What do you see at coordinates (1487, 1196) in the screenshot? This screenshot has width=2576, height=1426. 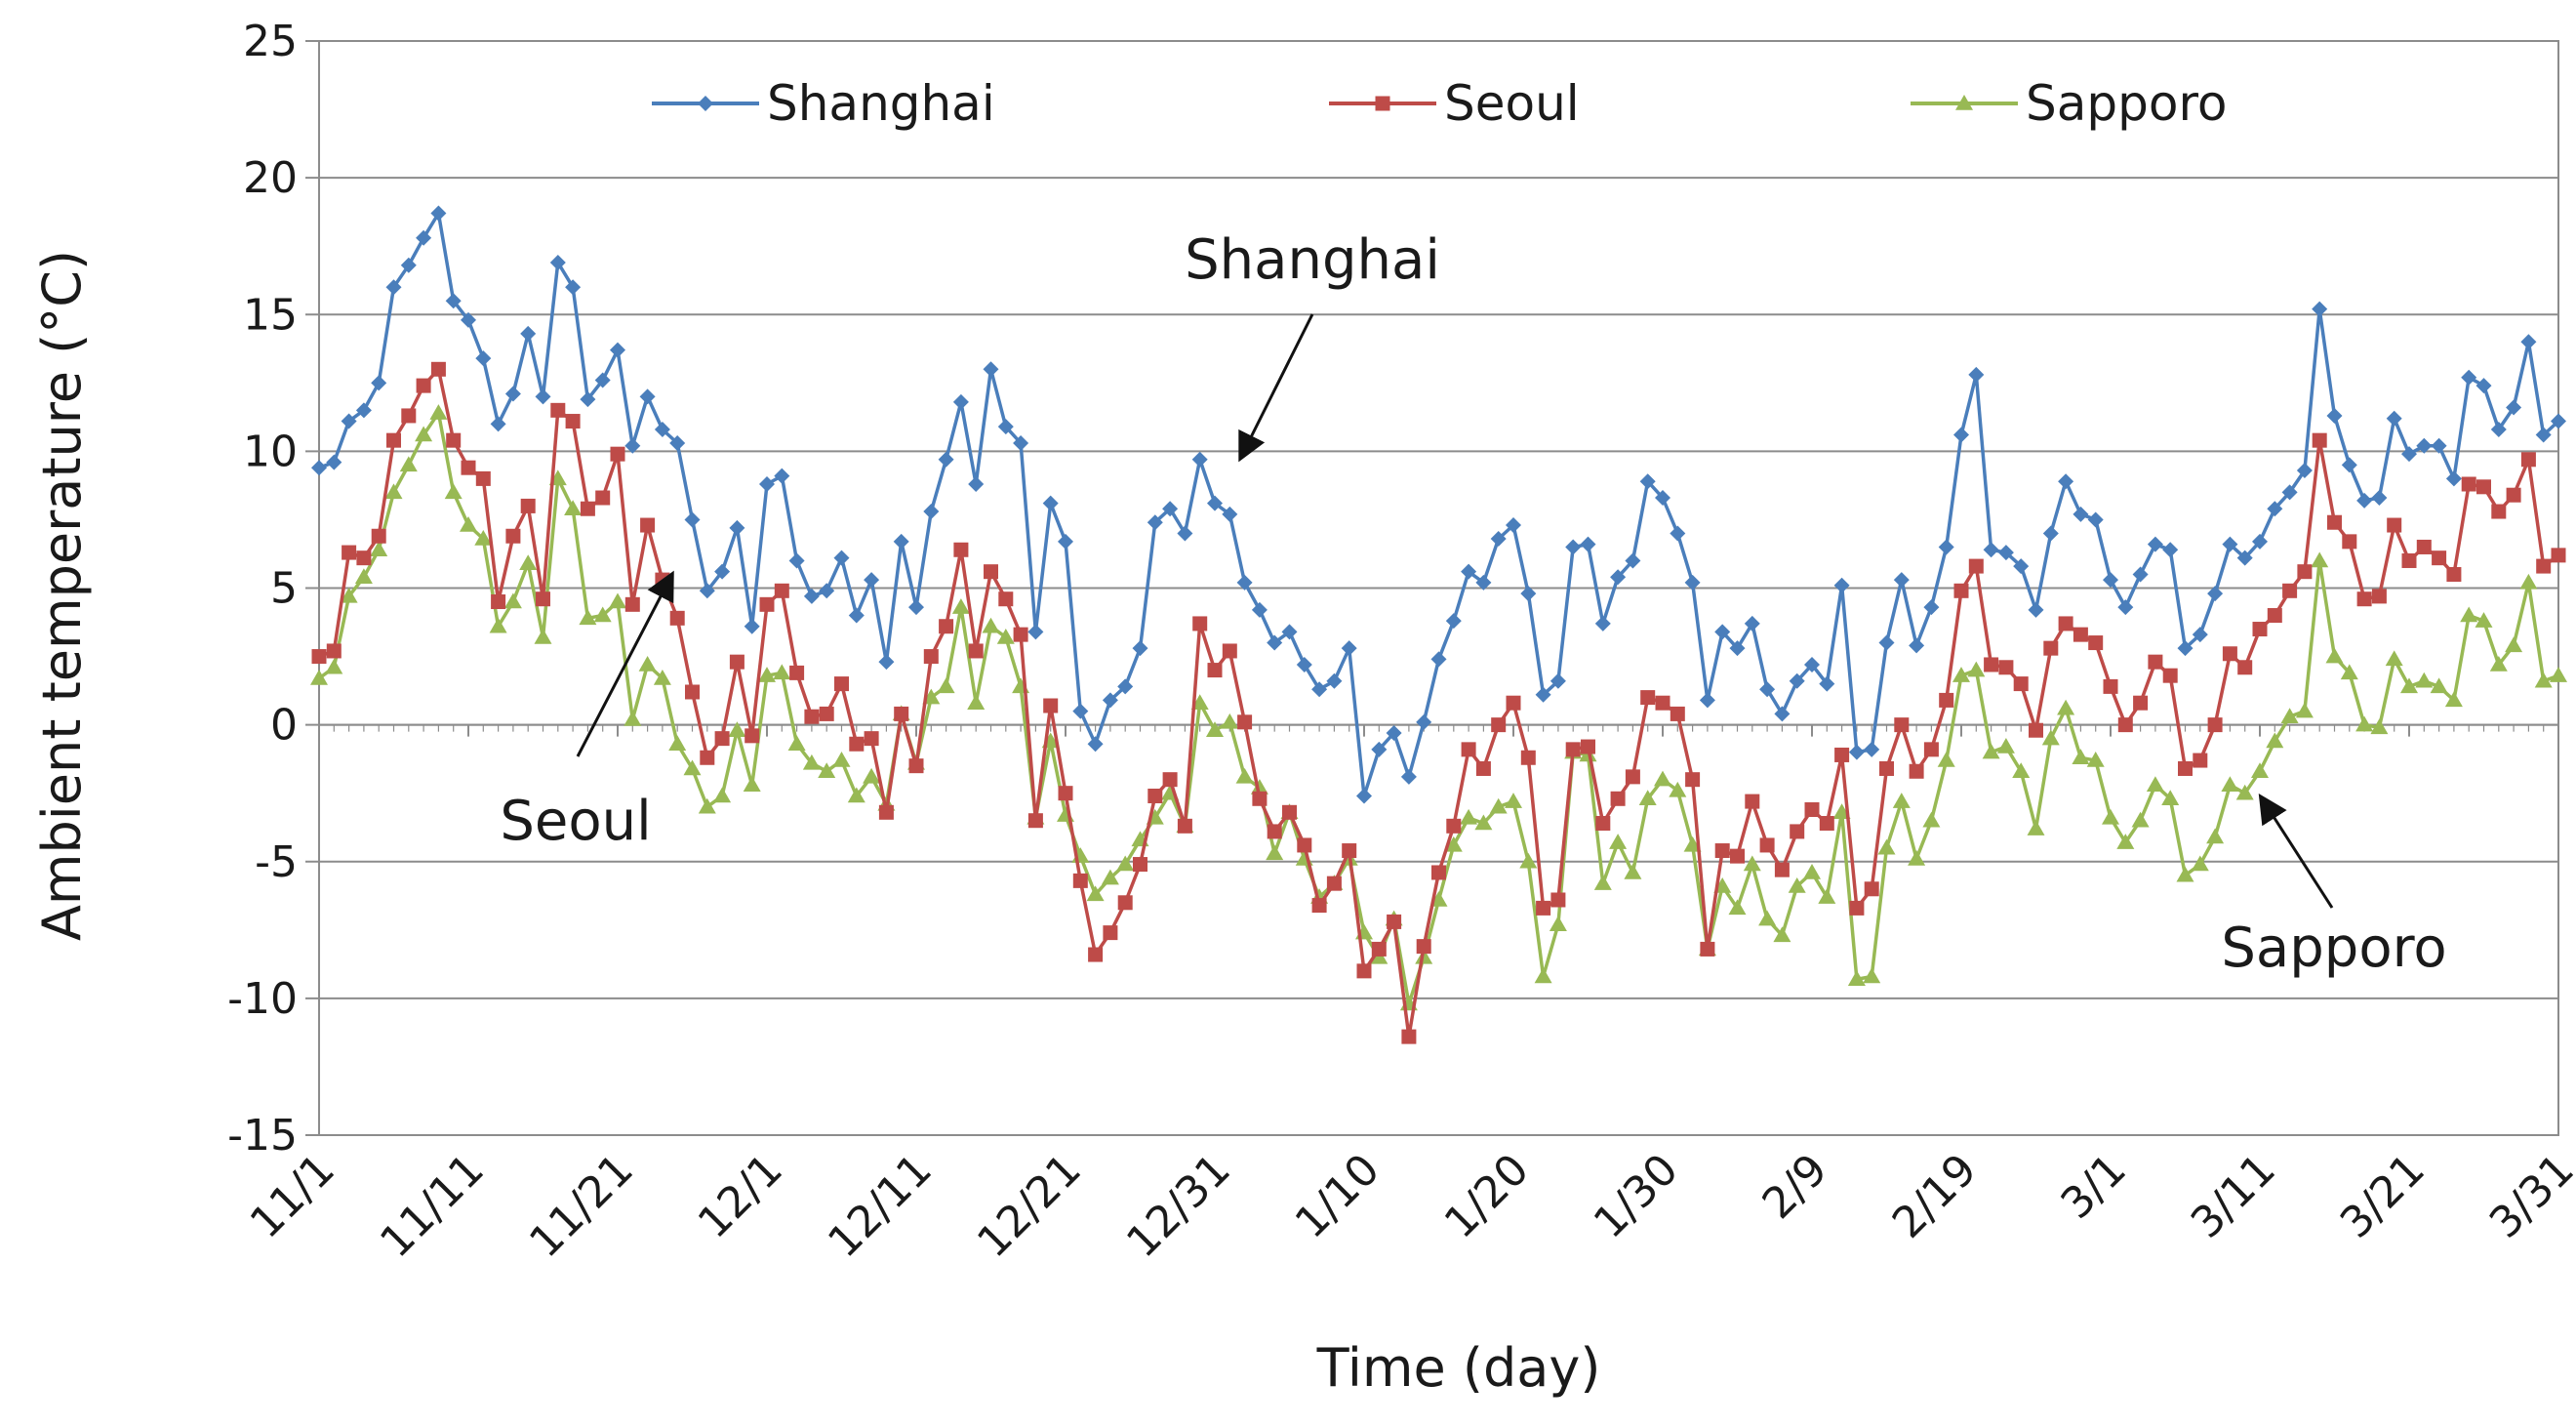 I see `x-tick-label: 1/20` at bounding box center [1487, 1196].